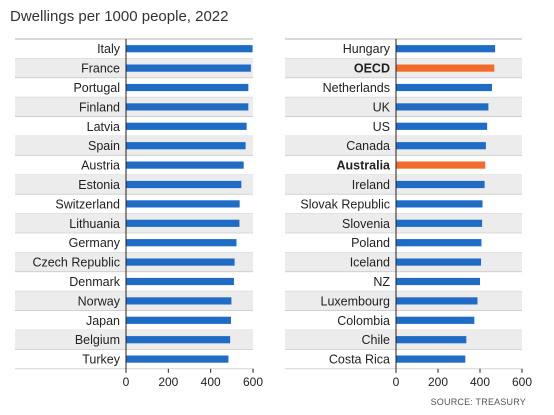 Image resolution: width=554 pixels, height=415 pixels. What do you see at coordinates (439, 243) in the screenshot?
I see `bar-poland` at bounding box center [439, 243].